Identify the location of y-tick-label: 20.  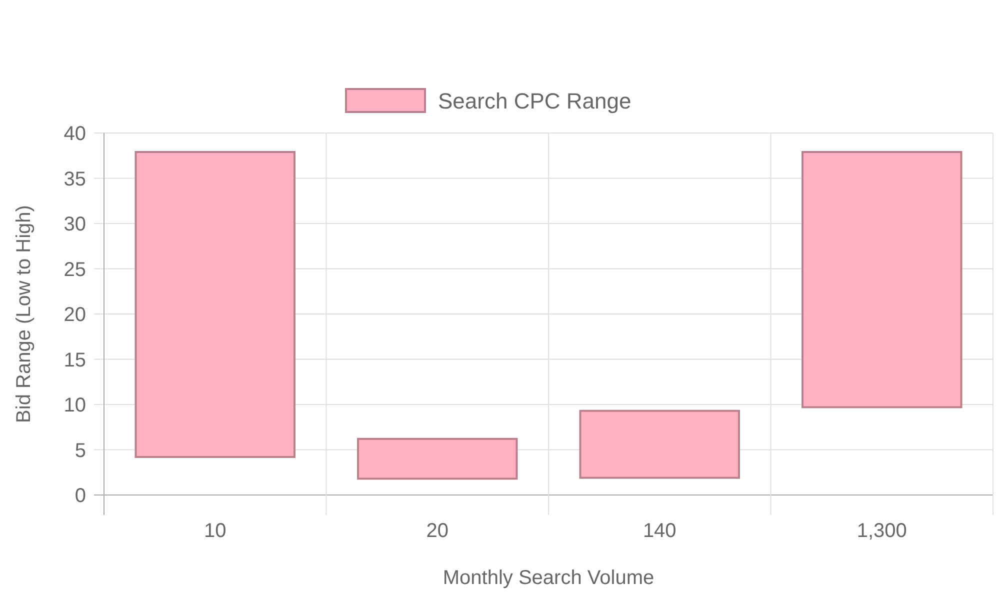
(75, 315).